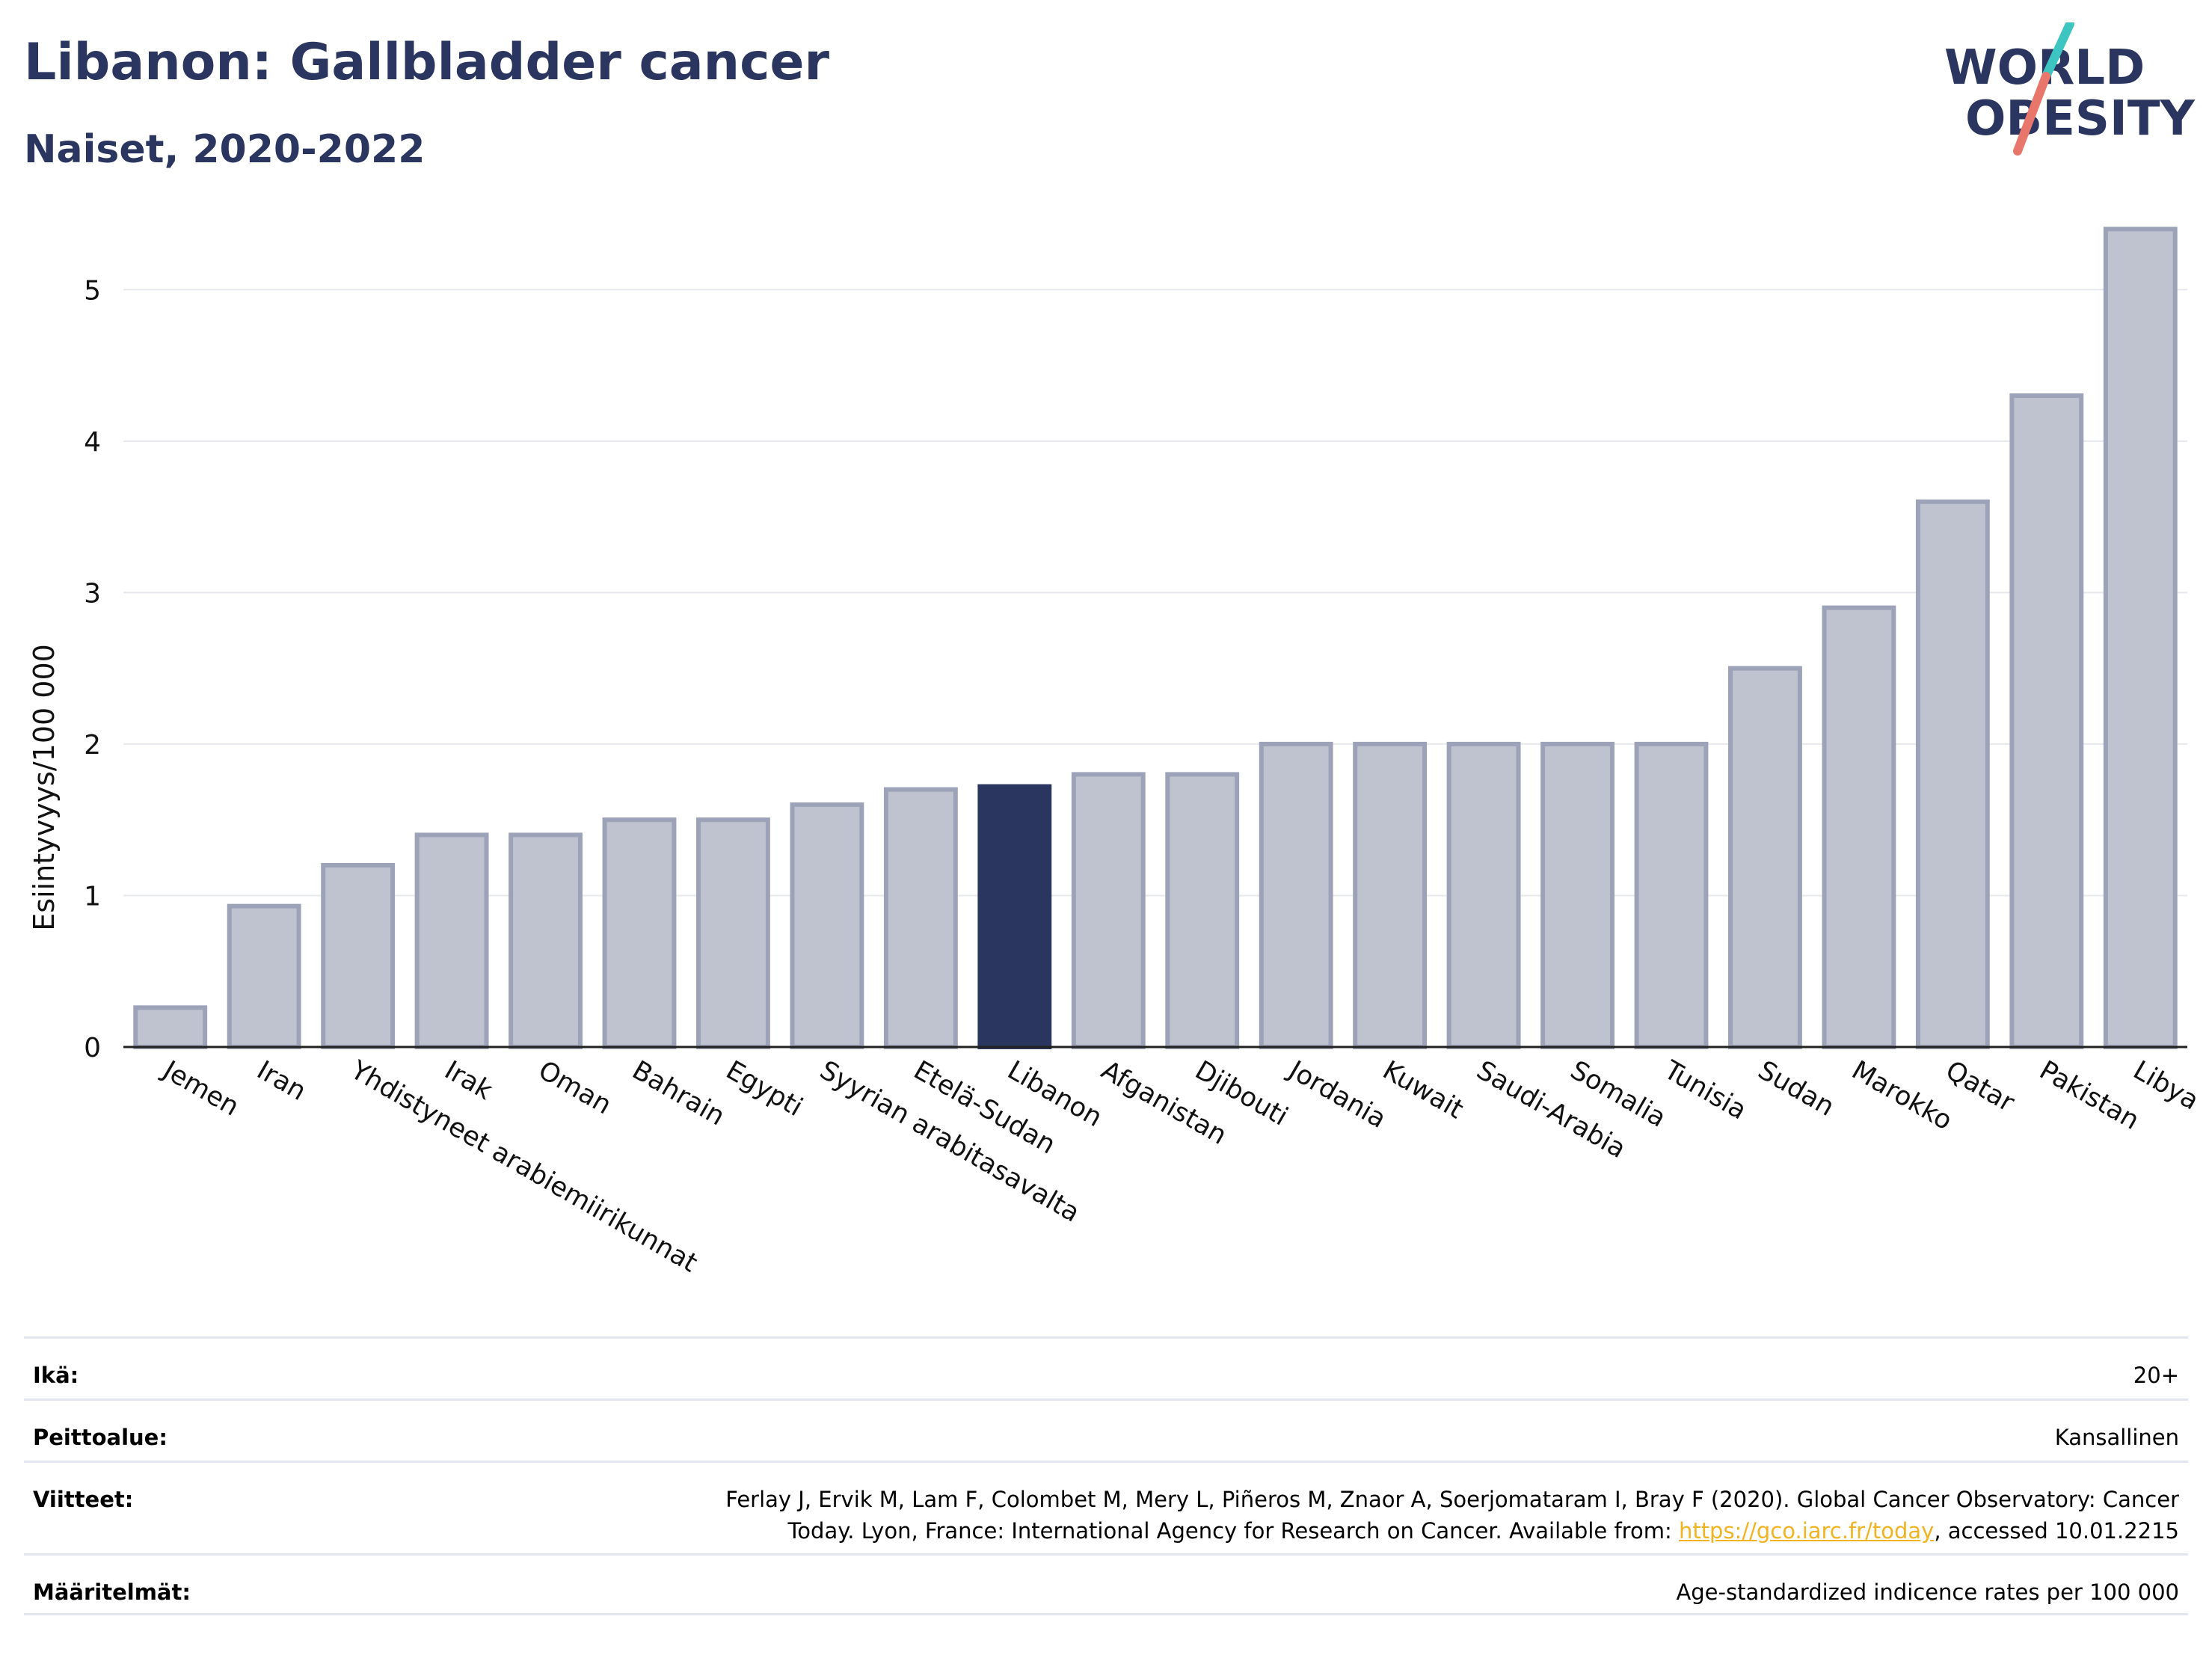  I want to click on x-tick-label: Bahrain, so click(678, 1093).